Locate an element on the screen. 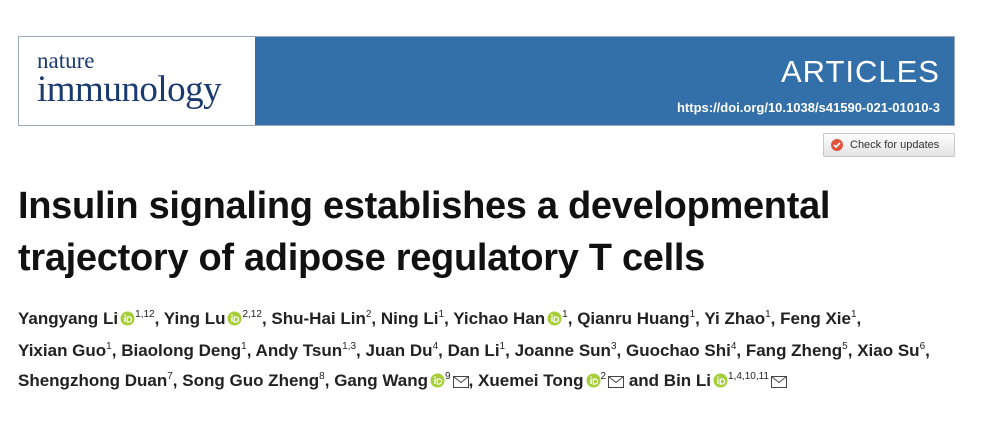 This screenshot has width=981, height=441. affiliation: 8 is located at coordinates (322, 376).